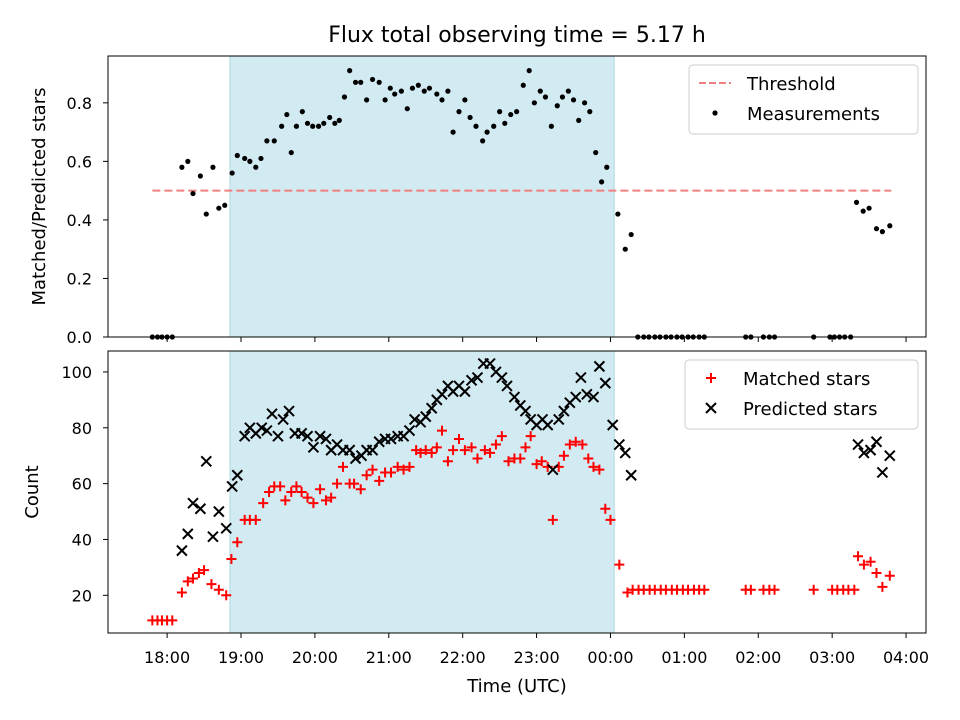  What do you see at coordinates (517, 35) in the screenshot?
I see `chart-title: Flux total observing time = 5.17 h` at bounding box center [517, 35].